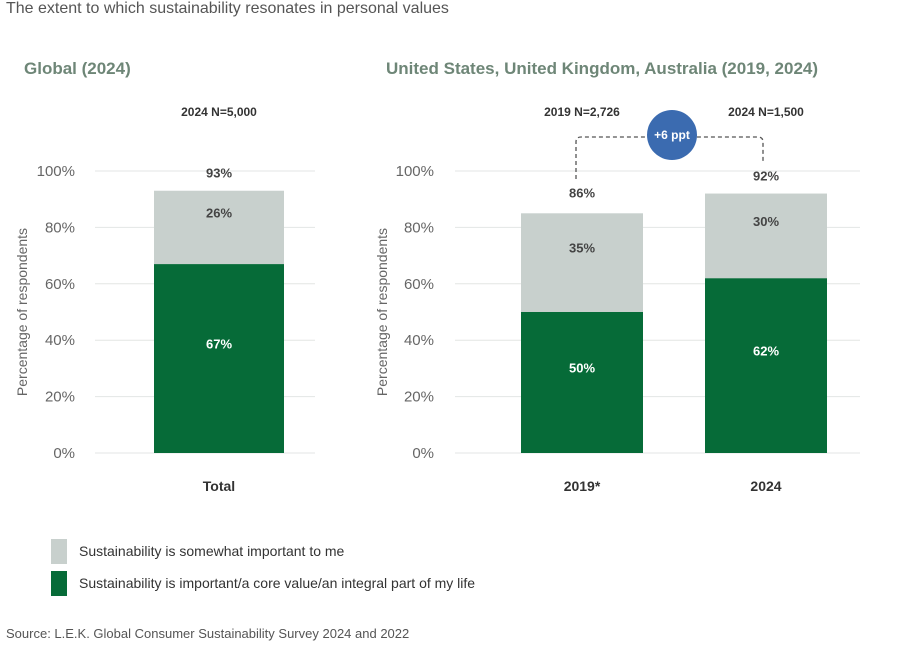  Describe the element at coordinates (766, 351) in the screenshot. I see `data-label-core: 62%` at that location.